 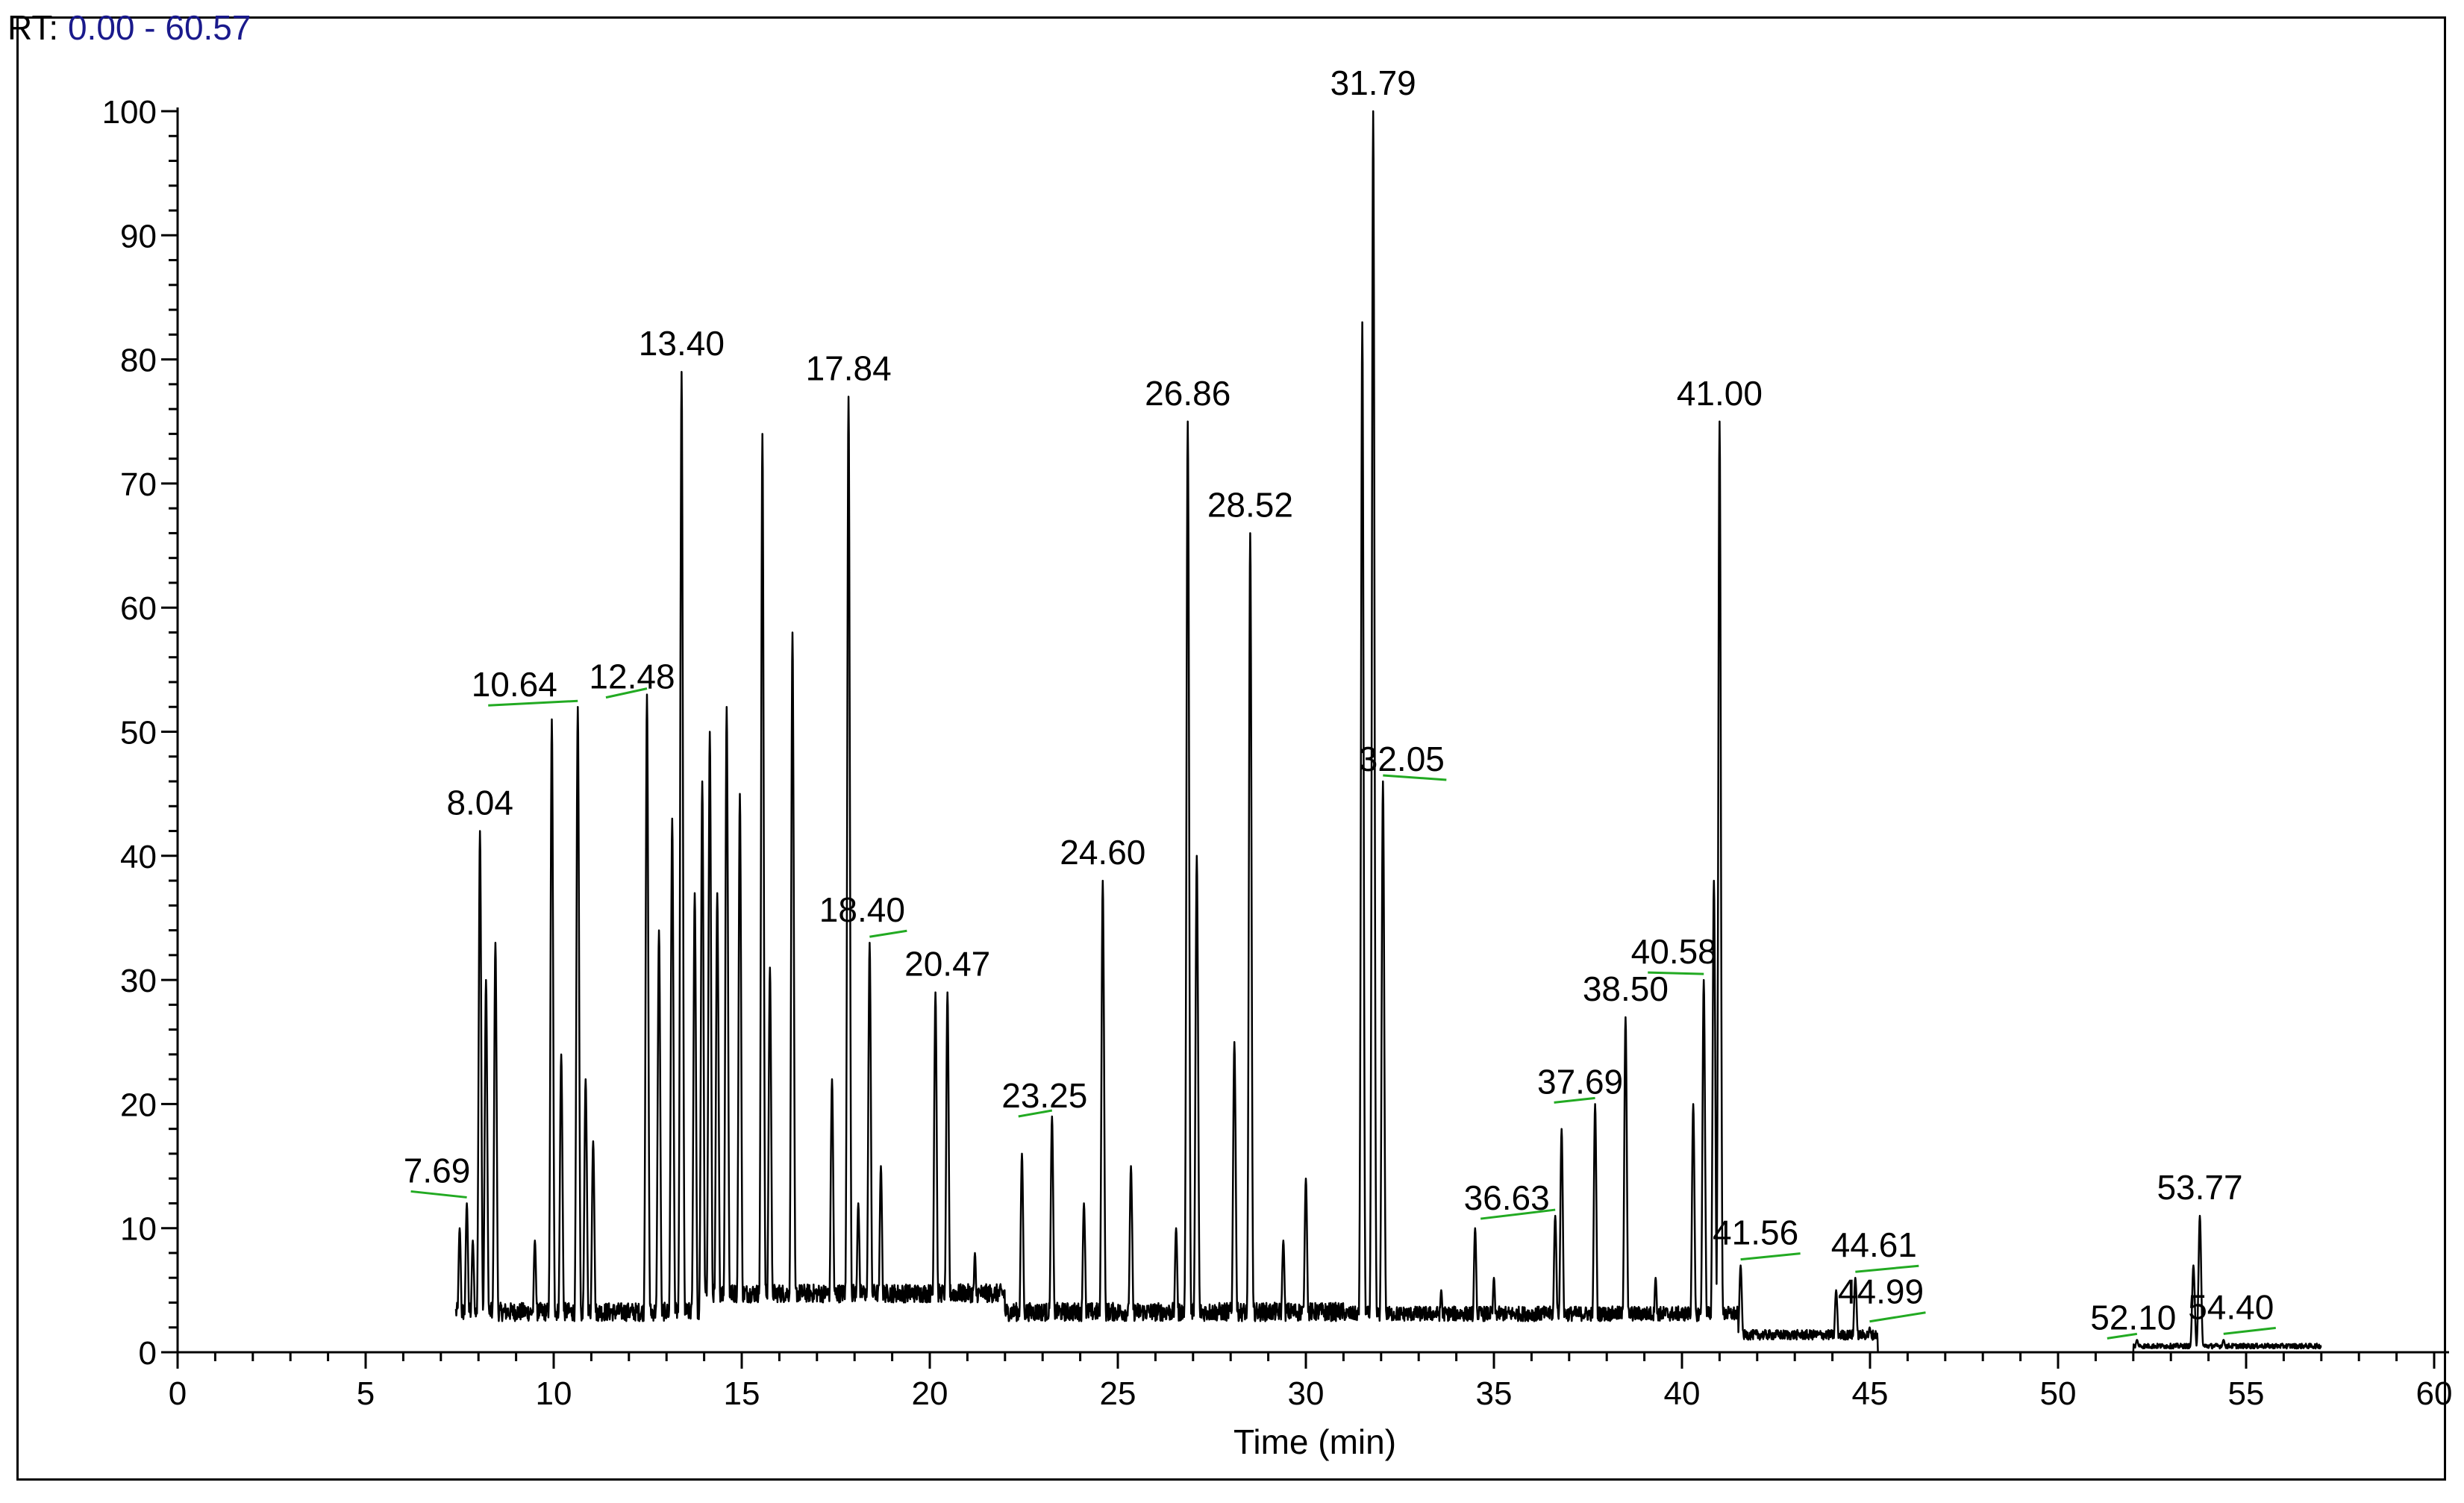 I want to click on peak-label: 24.60, so click(x=1102, y=853).